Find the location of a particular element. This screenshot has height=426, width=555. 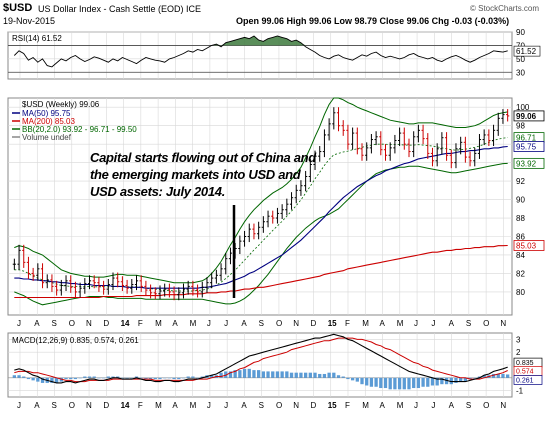

price-legend-item: Volume undef is located at coordinates (47, 137).